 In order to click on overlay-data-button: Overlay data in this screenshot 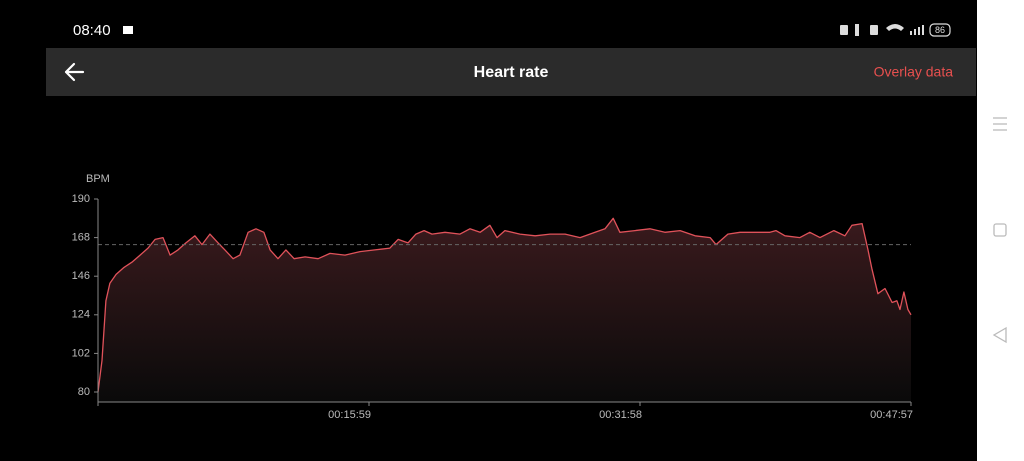, I will do `click(914, 72)`.